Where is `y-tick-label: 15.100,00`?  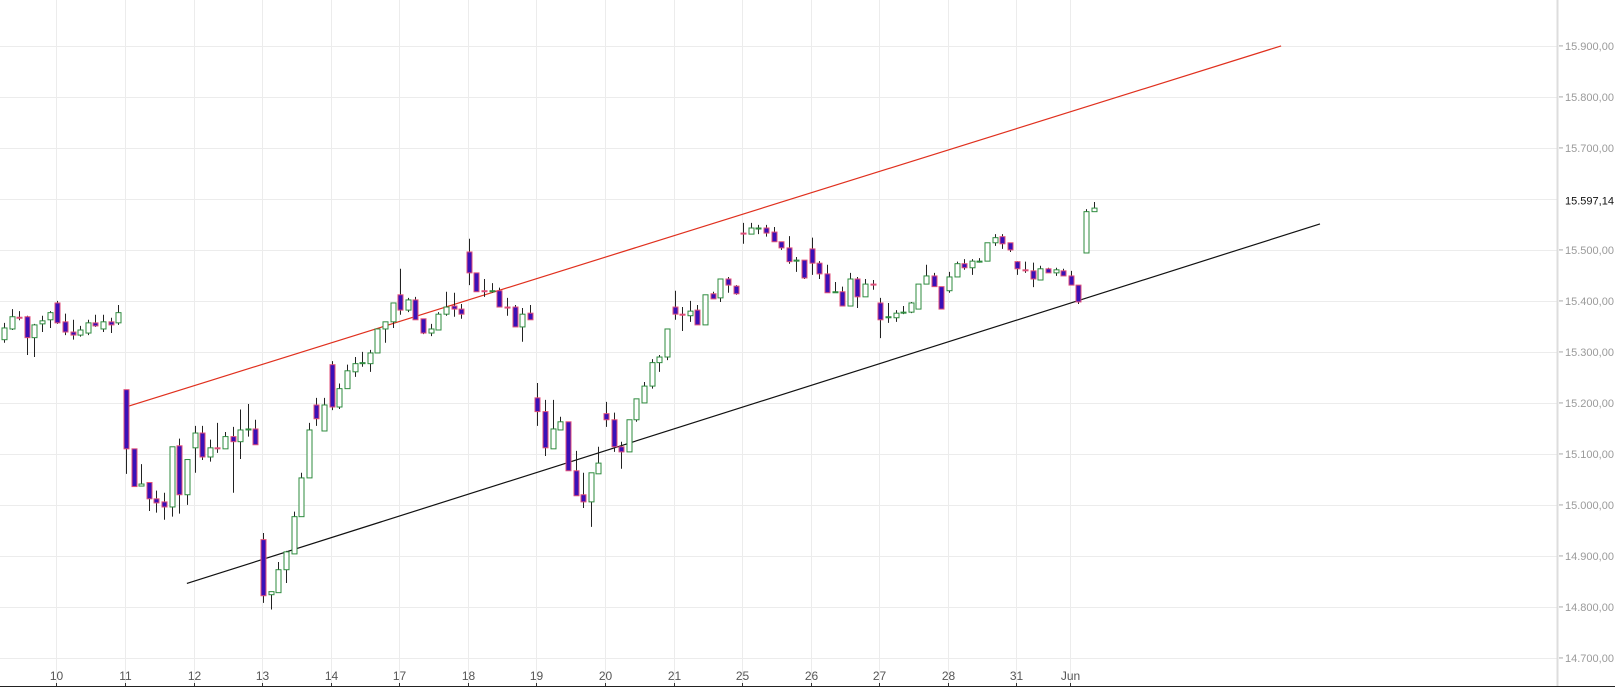 y-tick-label: 15.100,00 is located at coordinates (1589, 455).